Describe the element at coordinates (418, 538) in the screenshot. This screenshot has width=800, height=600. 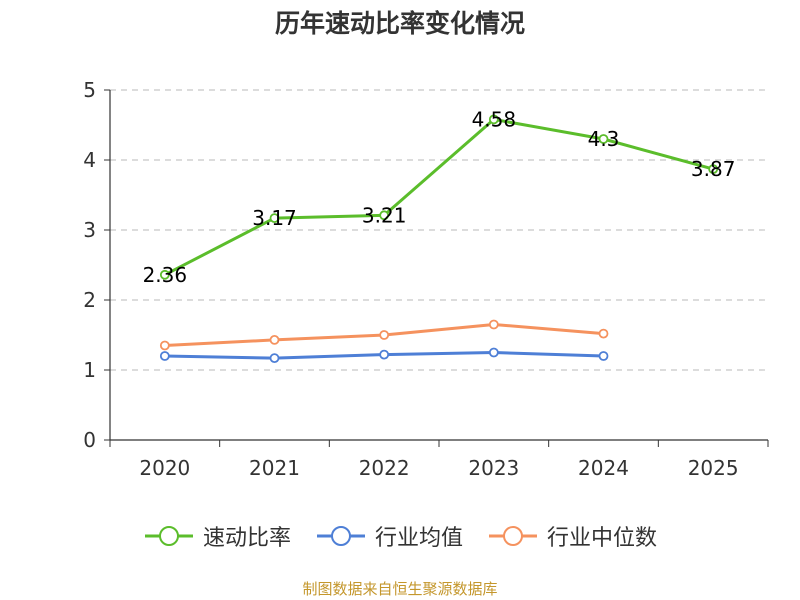
I see `legend-label: 行业均值` at that location.